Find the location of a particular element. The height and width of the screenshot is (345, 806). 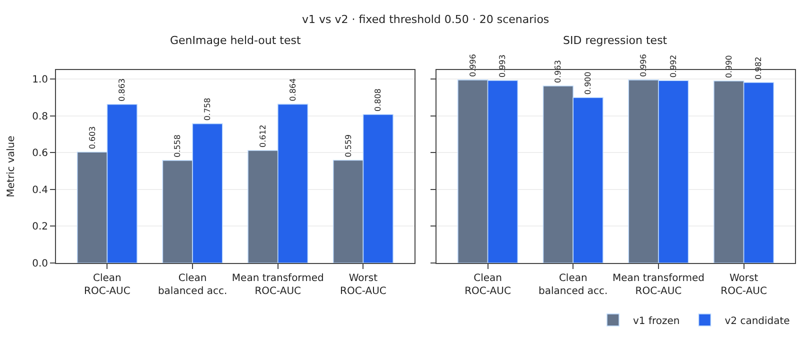

data-label: 0.808 is located at coordinates (378, 100).